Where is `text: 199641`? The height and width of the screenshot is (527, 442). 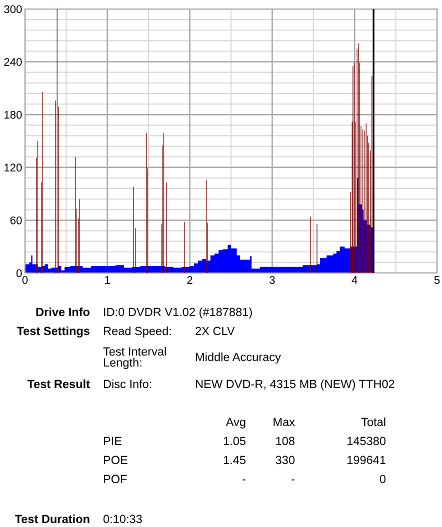
text: 199641 is located at coordinates (367, 460).